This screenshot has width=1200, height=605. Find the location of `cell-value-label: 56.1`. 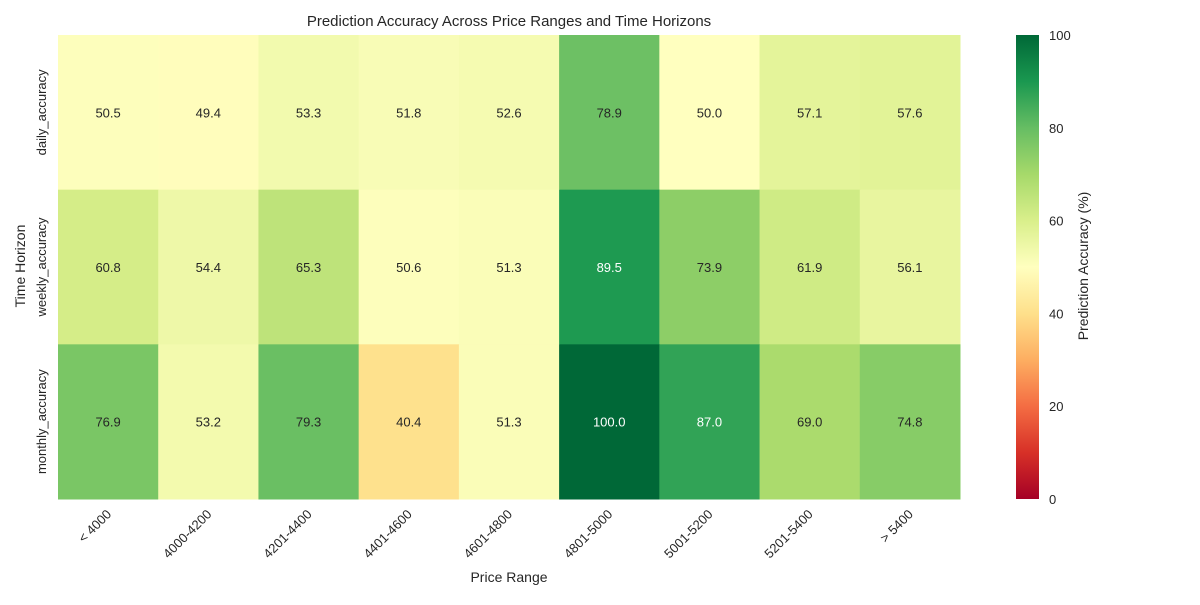

cell-value-label: 56.1 is located at coordinates (909, 267).